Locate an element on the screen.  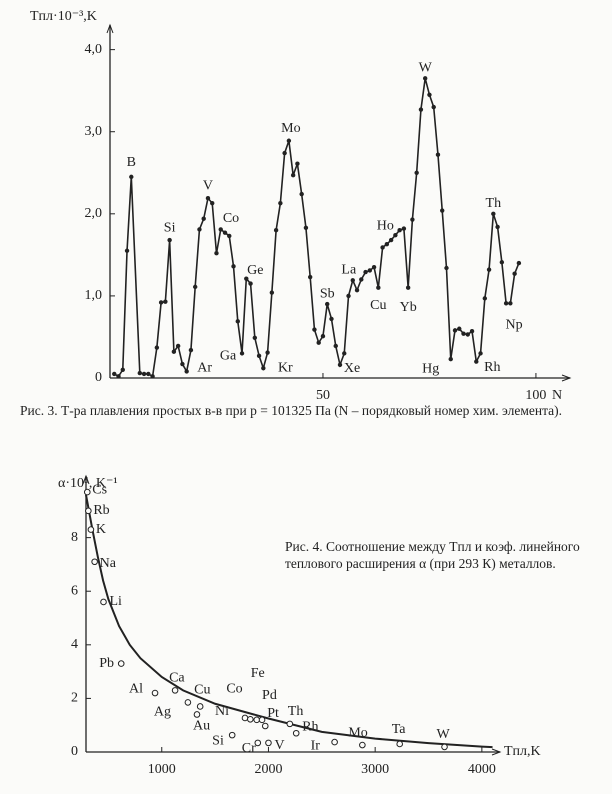
element-label: V is located at coordinates (208, 185).